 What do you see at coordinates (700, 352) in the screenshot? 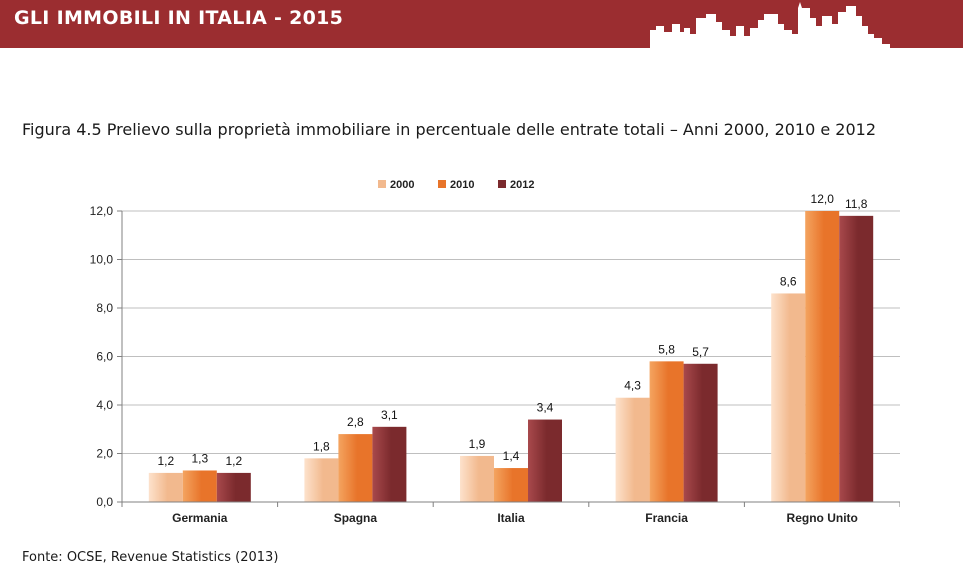
I see `data-label: 5,7` at bounding box center [700, 352].